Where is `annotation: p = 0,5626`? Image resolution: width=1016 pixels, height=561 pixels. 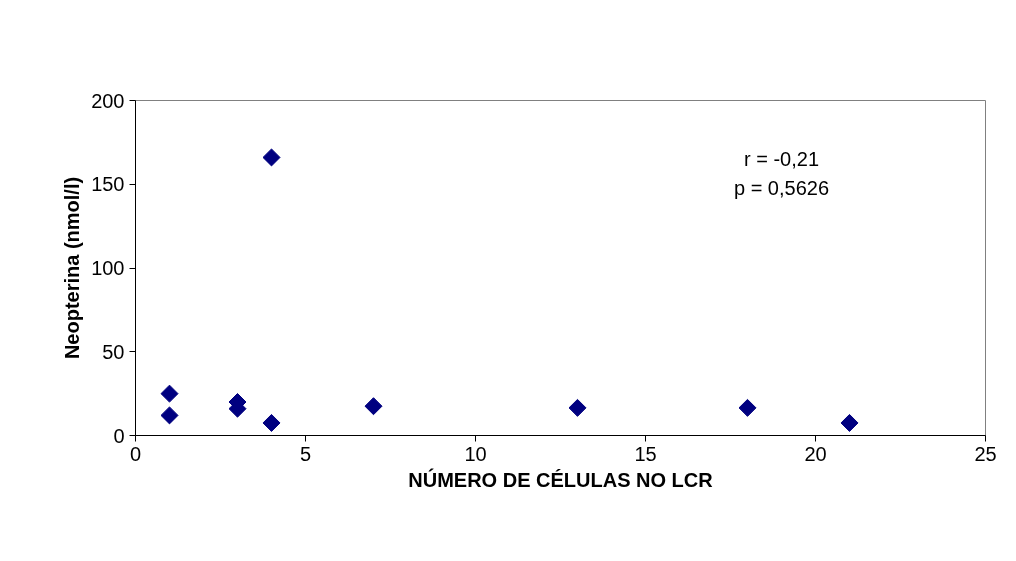
annotation: p = 0,5626 is located at coordinates (781, 187).